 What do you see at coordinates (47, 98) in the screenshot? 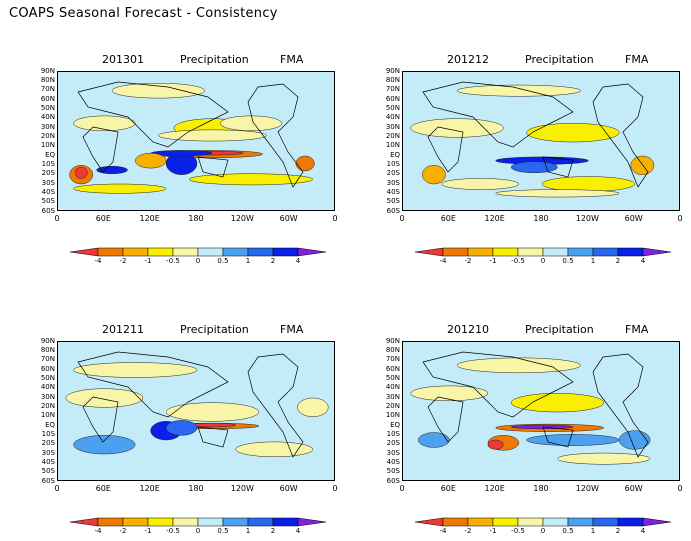
I see `lat-label: 60N` at bounding box center [47, 98].